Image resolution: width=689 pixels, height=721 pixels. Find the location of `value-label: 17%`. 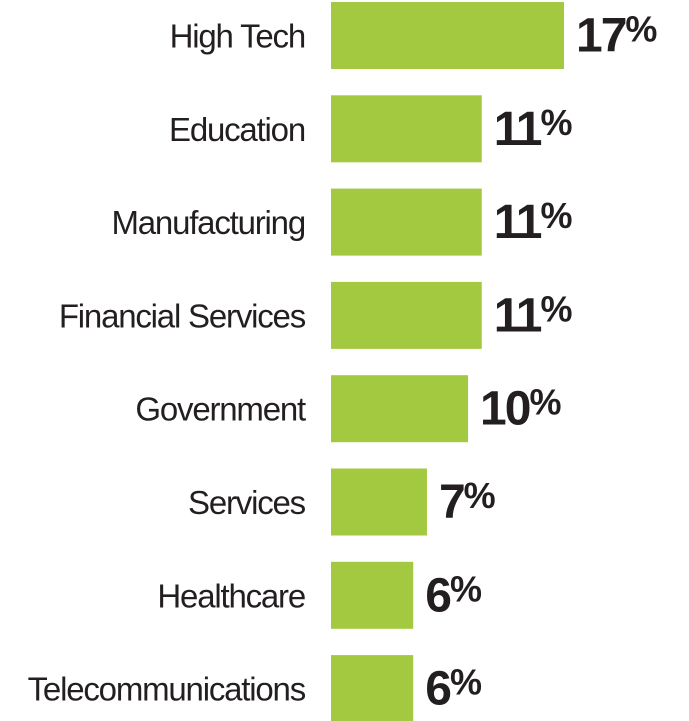

value-label: 17% is located at coordinates (616, 36).